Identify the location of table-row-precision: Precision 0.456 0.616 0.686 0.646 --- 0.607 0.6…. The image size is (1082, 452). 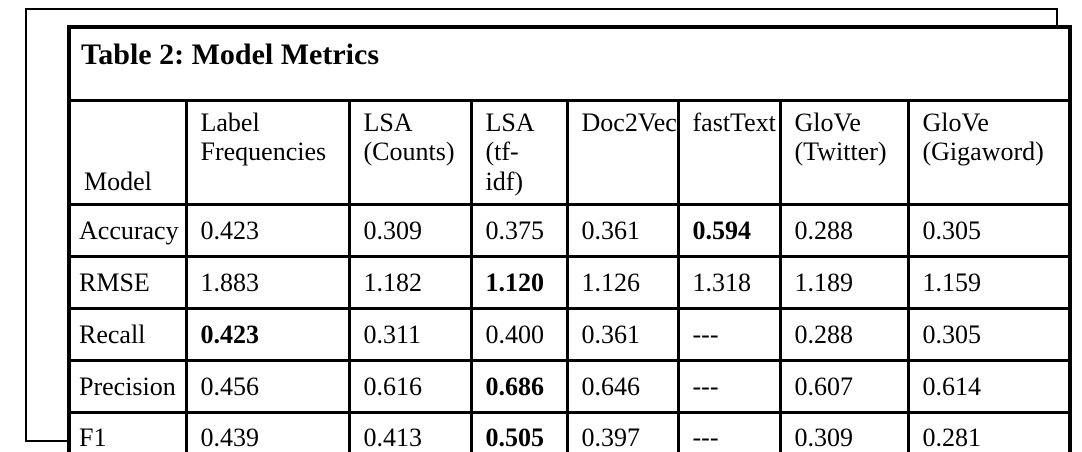
(569, 387).